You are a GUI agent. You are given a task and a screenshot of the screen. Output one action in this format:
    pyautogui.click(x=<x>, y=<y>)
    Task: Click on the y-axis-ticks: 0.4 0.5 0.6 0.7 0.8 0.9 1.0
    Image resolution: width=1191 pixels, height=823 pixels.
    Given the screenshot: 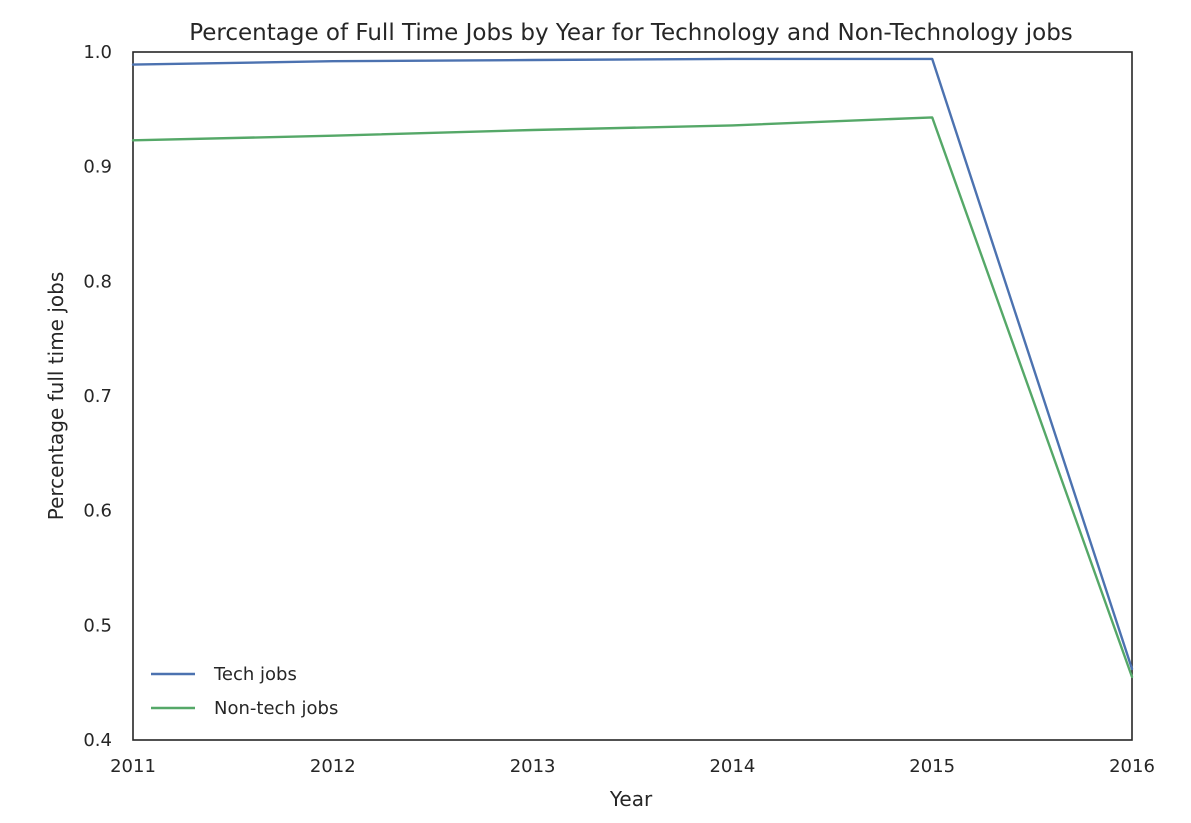 What is the action you would take?
    pyautogui.click(x=97, y=396)
    